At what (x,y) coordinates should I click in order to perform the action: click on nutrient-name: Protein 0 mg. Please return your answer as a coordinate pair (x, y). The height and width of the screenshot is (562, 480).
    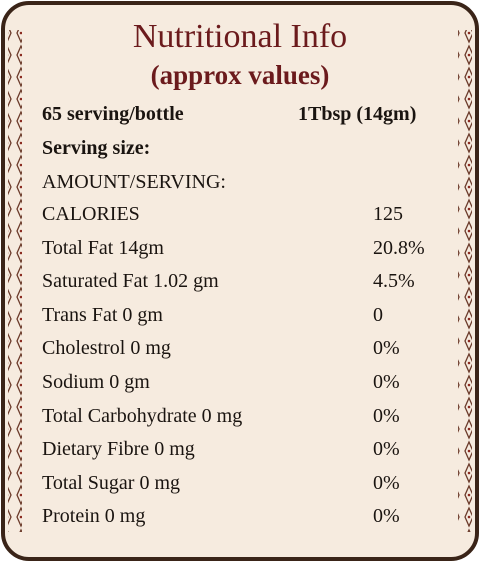
    Looking at the image, I should click on (94, 516).